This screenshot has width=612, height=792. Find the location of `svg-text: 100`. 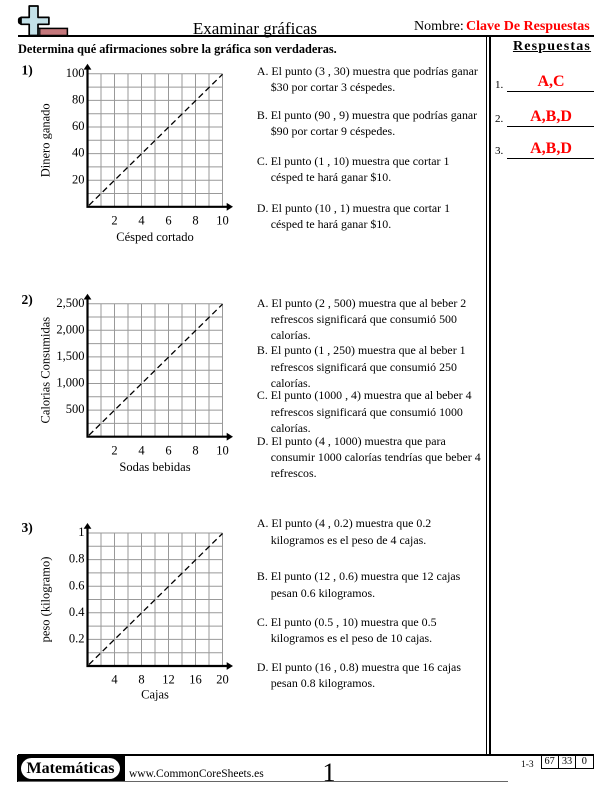

svg-text: 100 is located at coordinates (75, 73).